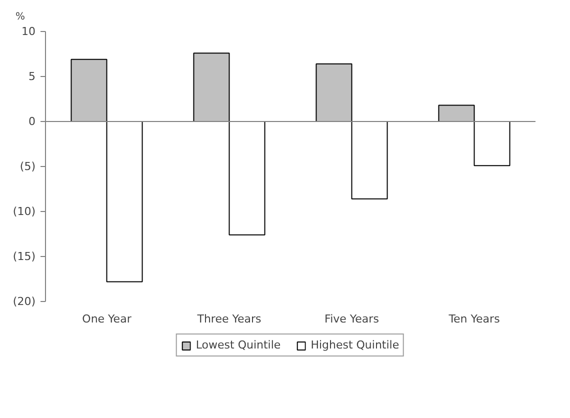 Image resolution: width=570 pixels, height=418 pixels. What do you see at coordinates (352, 319) in the screenshot?
I see `x-tick-label: Five Years` at bounding box center [352, 319].